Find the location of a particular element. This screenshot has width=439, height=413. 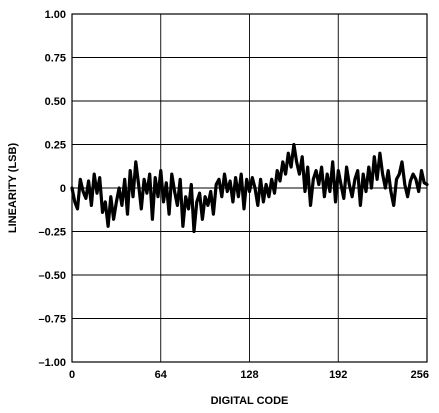

y-axis-label: LINEARITY (LSB) is located at coordinates (13, 188).